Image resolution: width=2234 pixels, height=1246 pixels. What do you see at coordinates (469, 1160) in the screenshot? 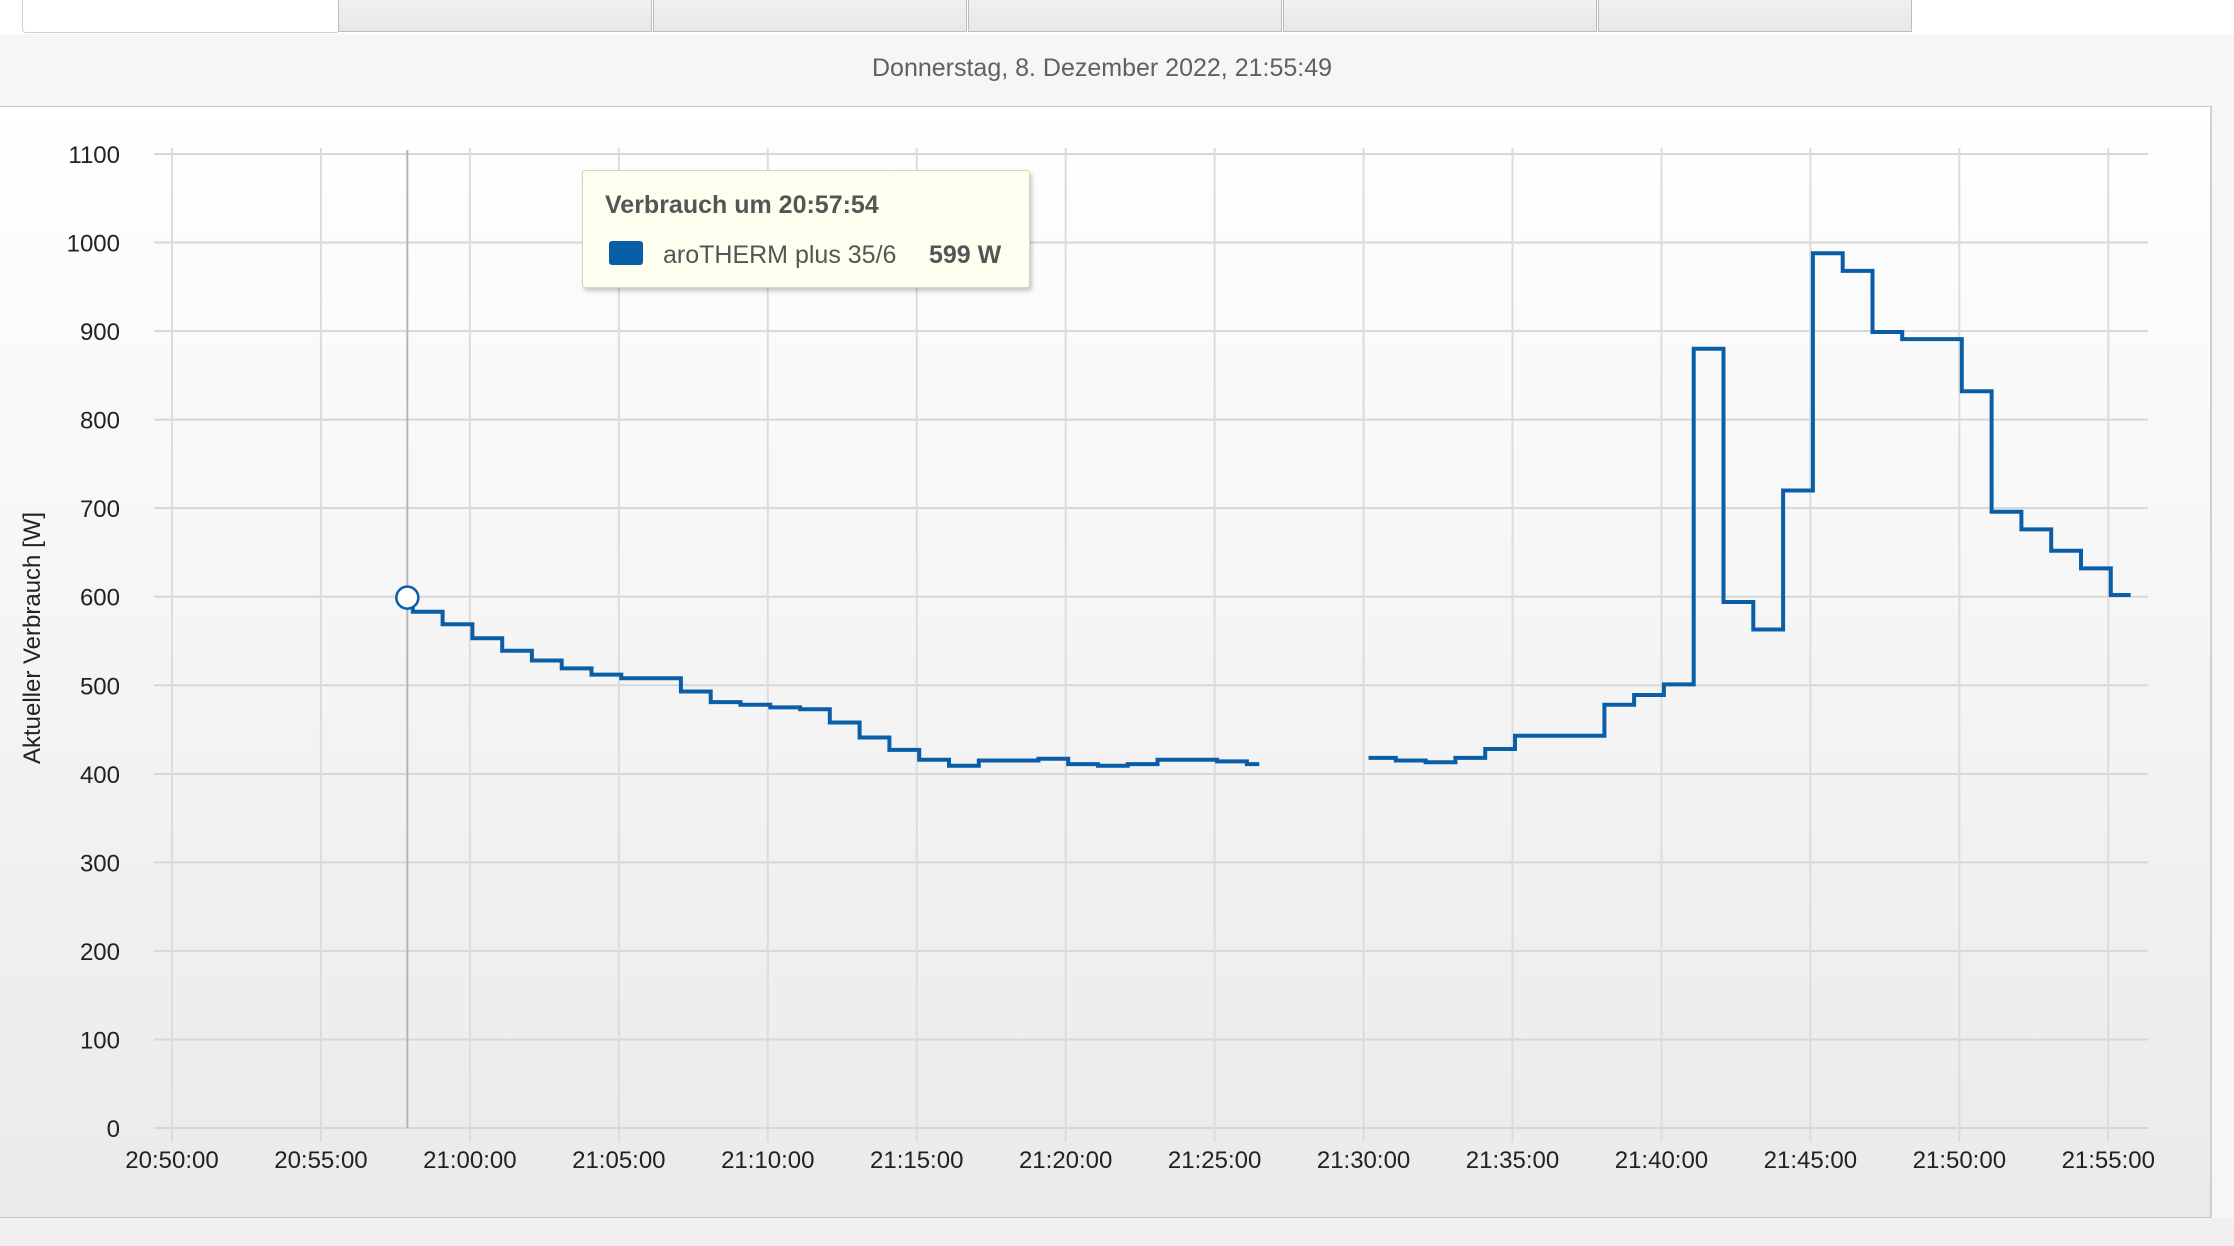
I see `x-tick-label: 21:00:00` at bounding box center [469, 1160].